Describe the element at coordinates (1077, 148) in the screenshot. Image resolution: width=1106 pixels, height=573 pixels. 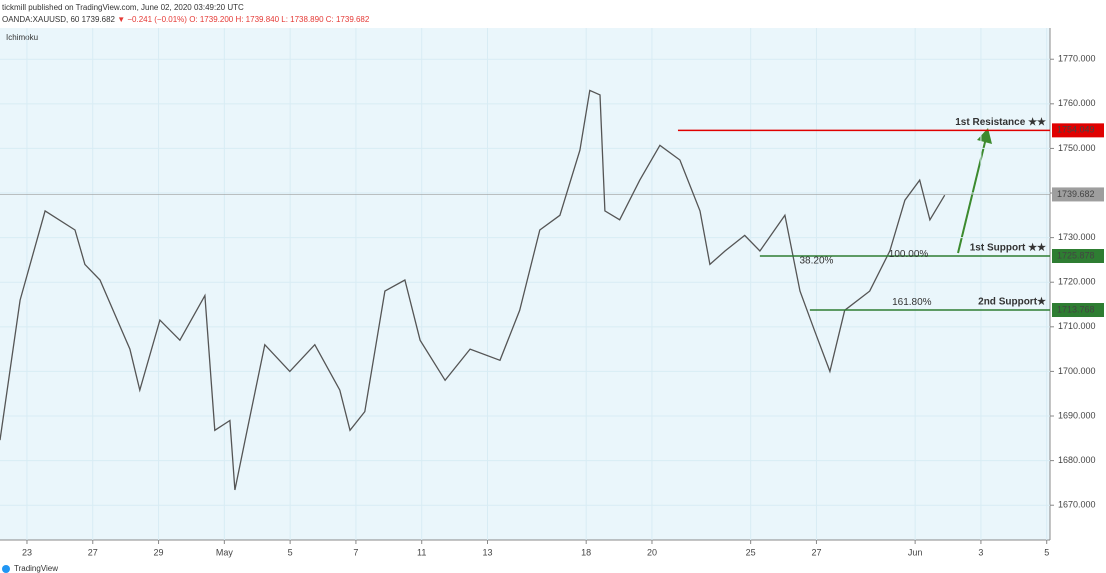
I see `y-tick-label: 1750.000` at that location.